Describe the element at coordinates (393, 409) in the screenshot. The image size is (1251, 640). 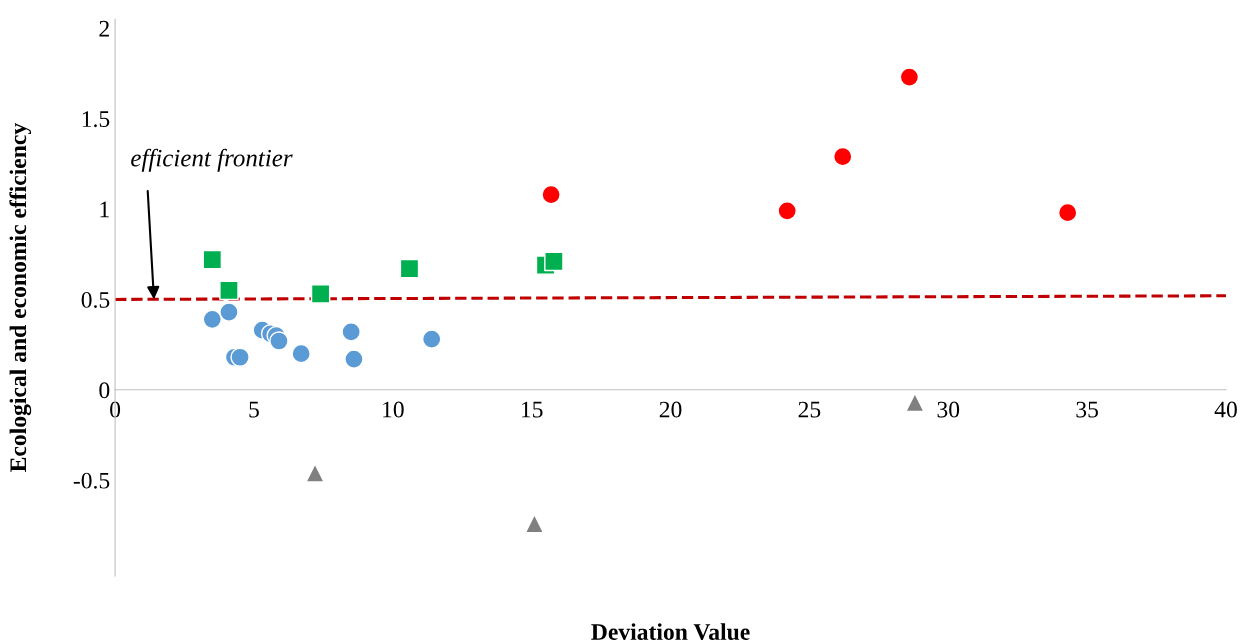
I see `x-tick-label: 10` at that location.